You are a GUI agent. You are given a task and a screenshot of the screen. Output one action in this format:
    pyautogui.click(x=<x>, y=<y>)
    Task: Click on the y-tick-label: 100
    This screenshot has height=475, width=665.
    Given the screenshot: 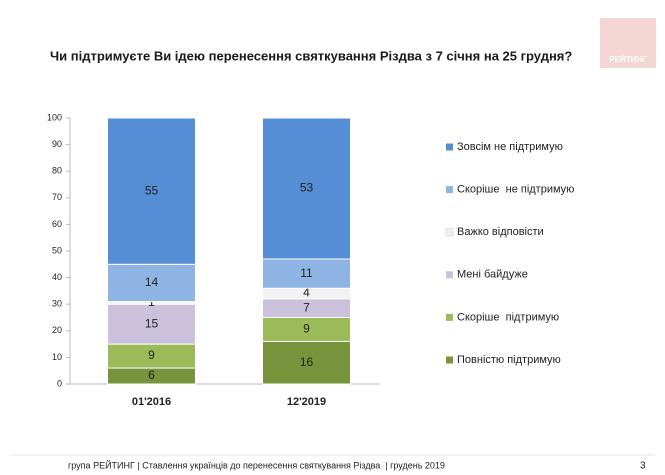 What is the action you would take?
    pyautogui.click(x=54, y=117)
    